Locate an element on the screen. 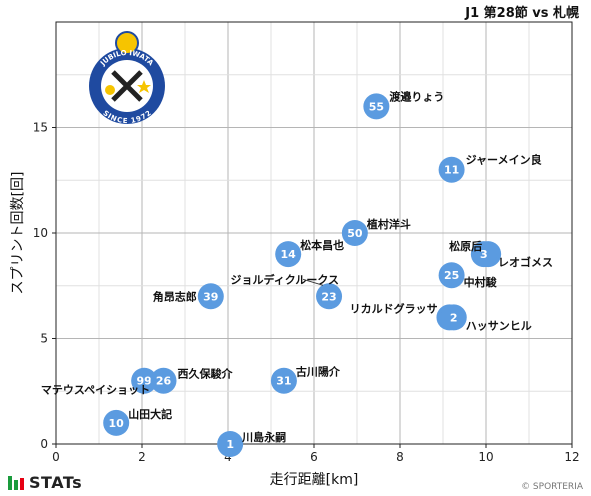  data-point-number: 3 is located at coordinates (484, 254).